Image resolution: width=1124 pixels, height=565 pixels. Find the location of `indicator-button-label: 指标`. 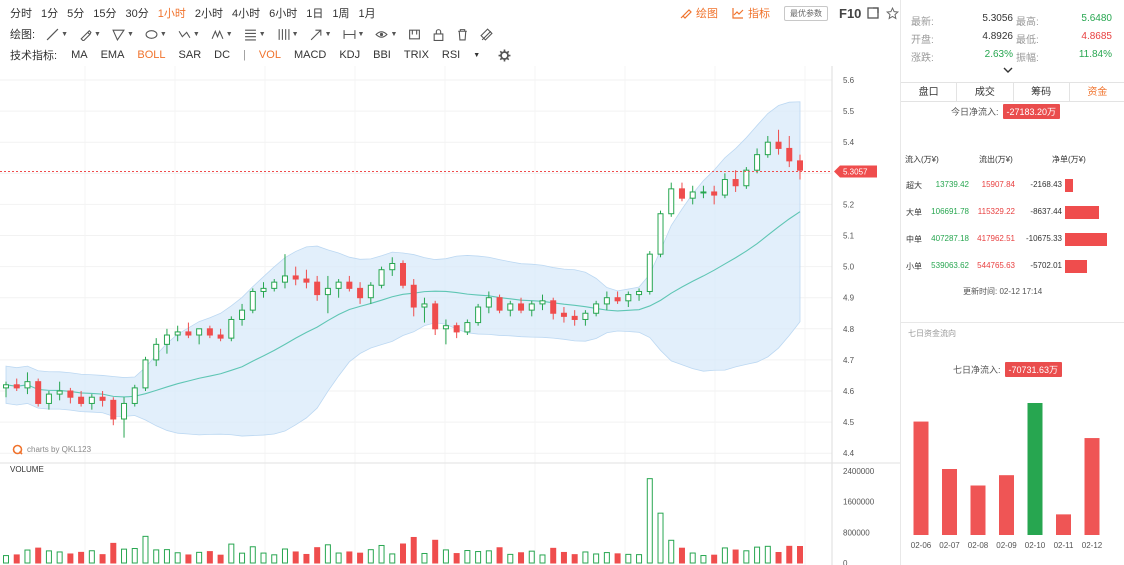

indicator-button-label: 指标 is located at coordinates (759, 14).